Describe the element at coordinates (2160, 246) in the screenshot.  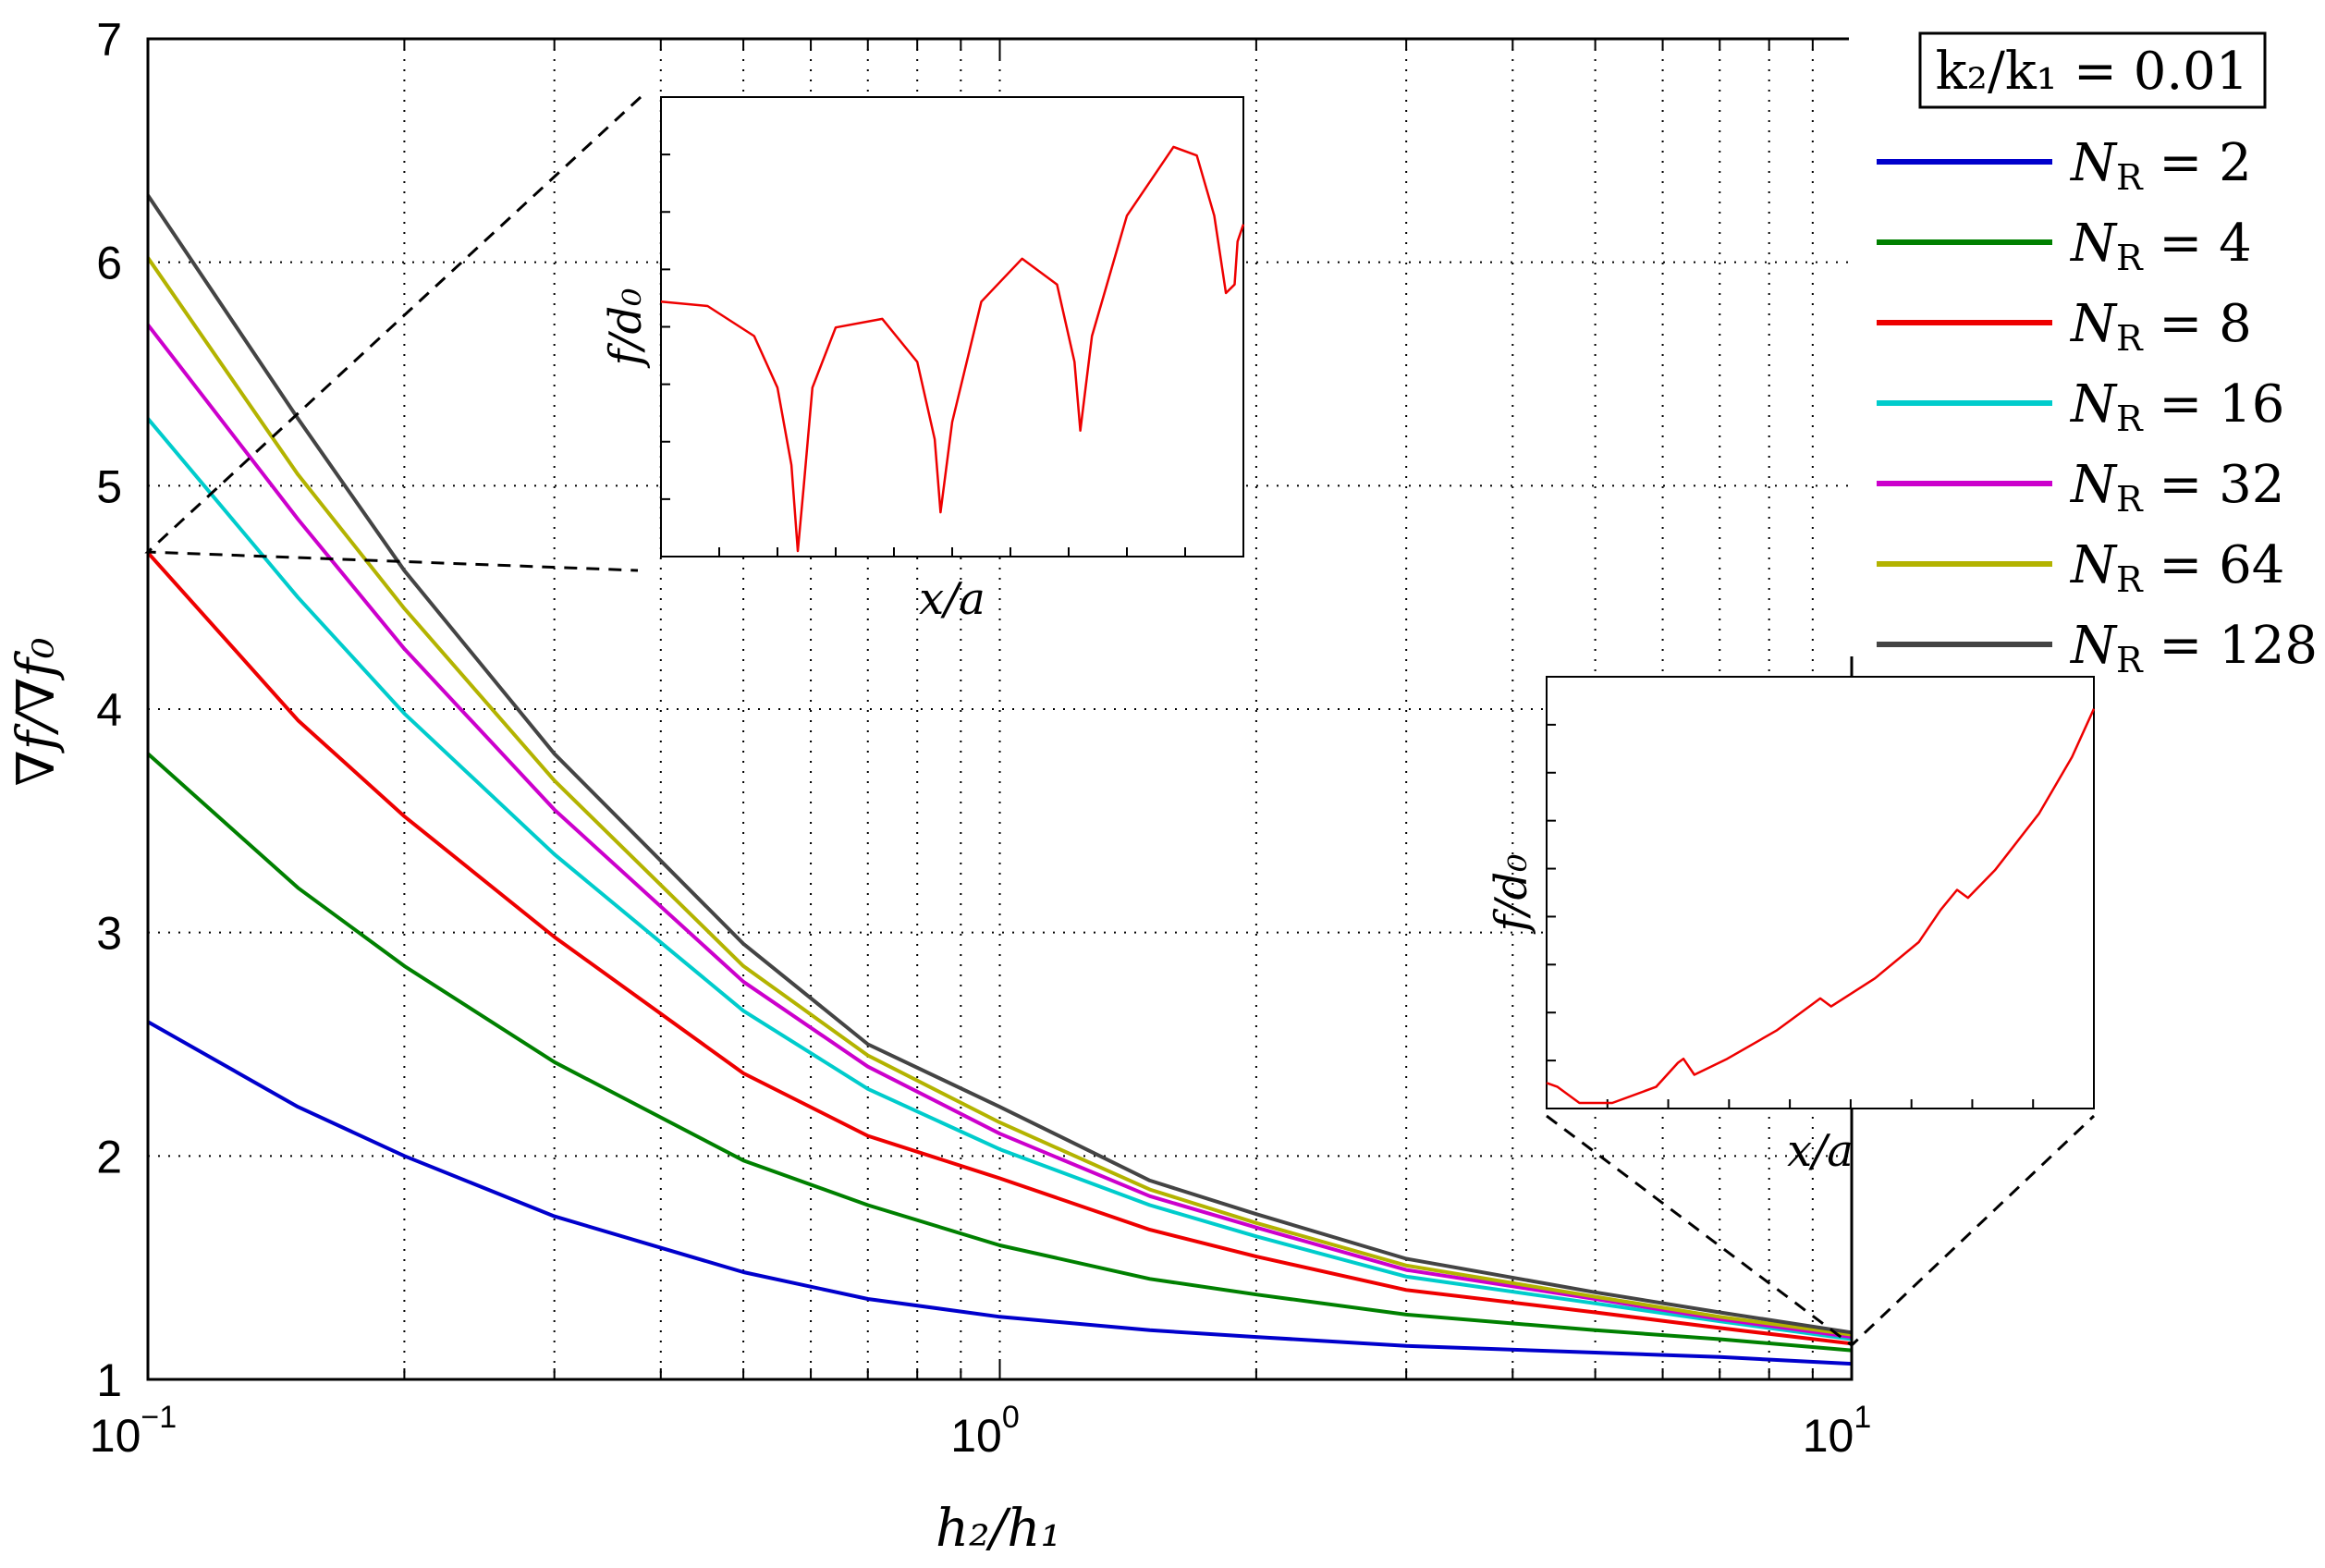
I see `legend-label: NR = 4` at that location.